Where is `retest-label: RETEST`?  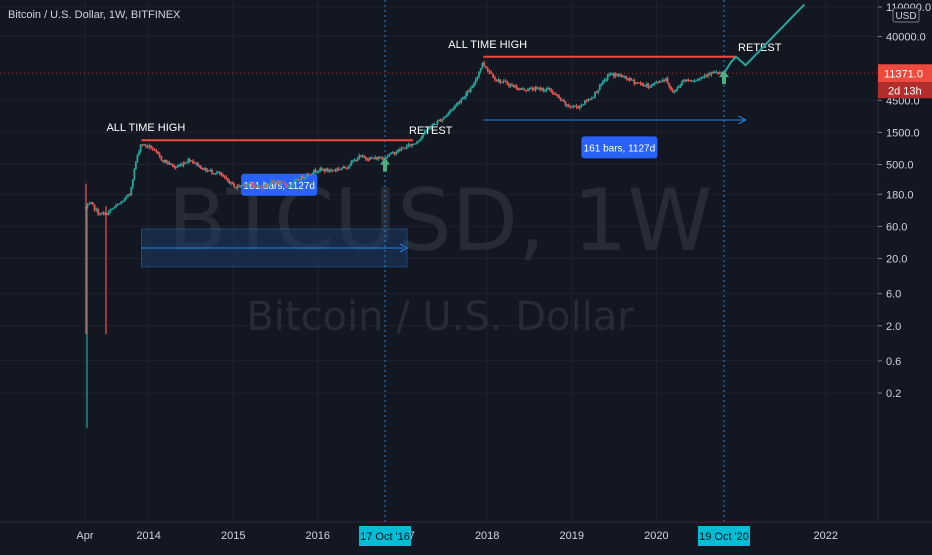 retest-label: RETEST is located at coordinates (431, 131).